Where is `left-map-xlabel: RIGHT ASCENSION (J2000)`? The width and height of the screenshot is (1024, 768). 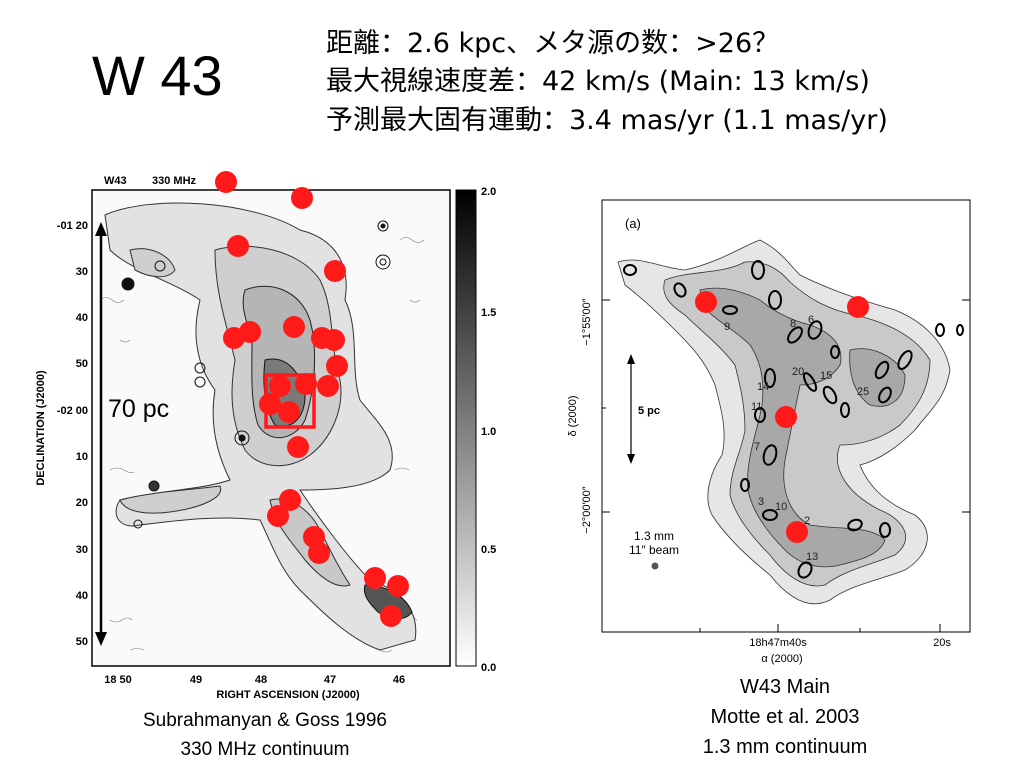
left-map-xlabel: RIGHT ASCENSION (J2000) is located at coordinates (288, 695).